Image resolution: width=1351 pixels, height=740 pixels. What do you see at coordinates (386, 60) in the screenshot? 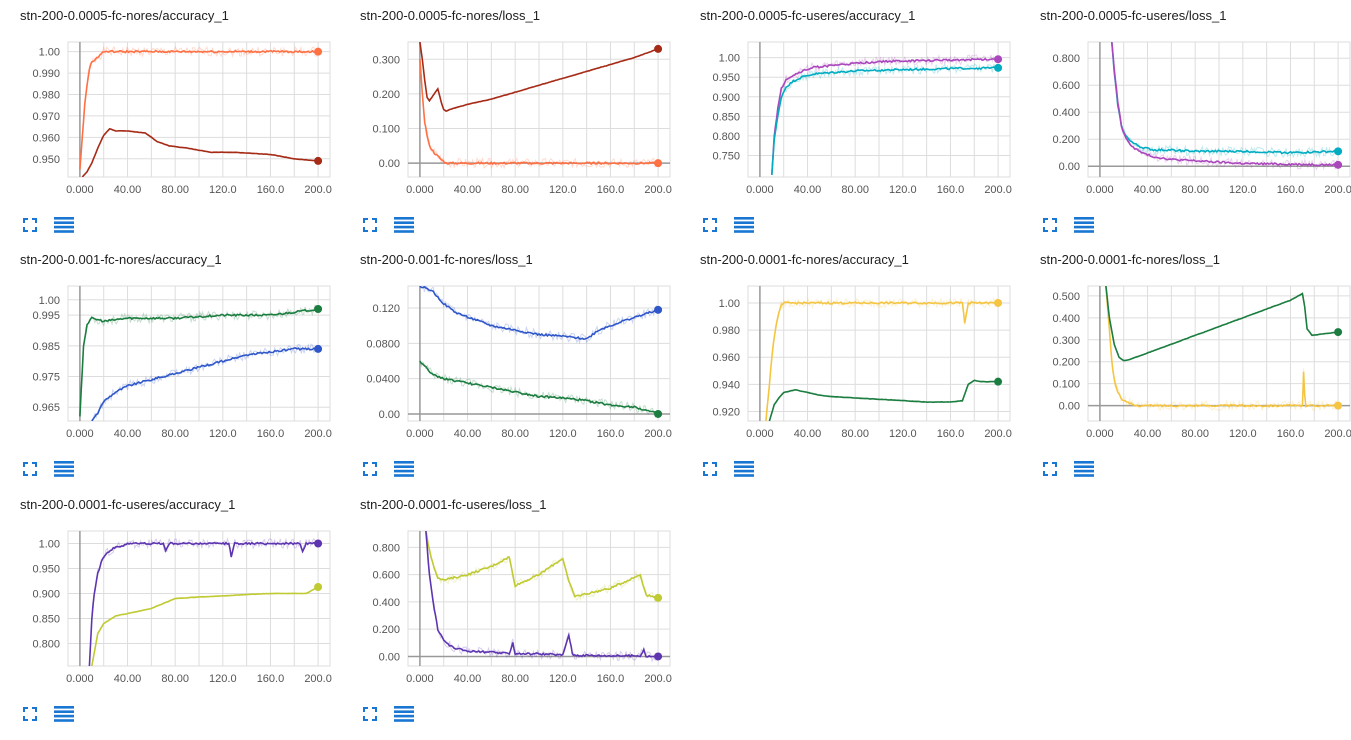
I see `y-tick-label: 0.300` at bounding box center [386, 60].